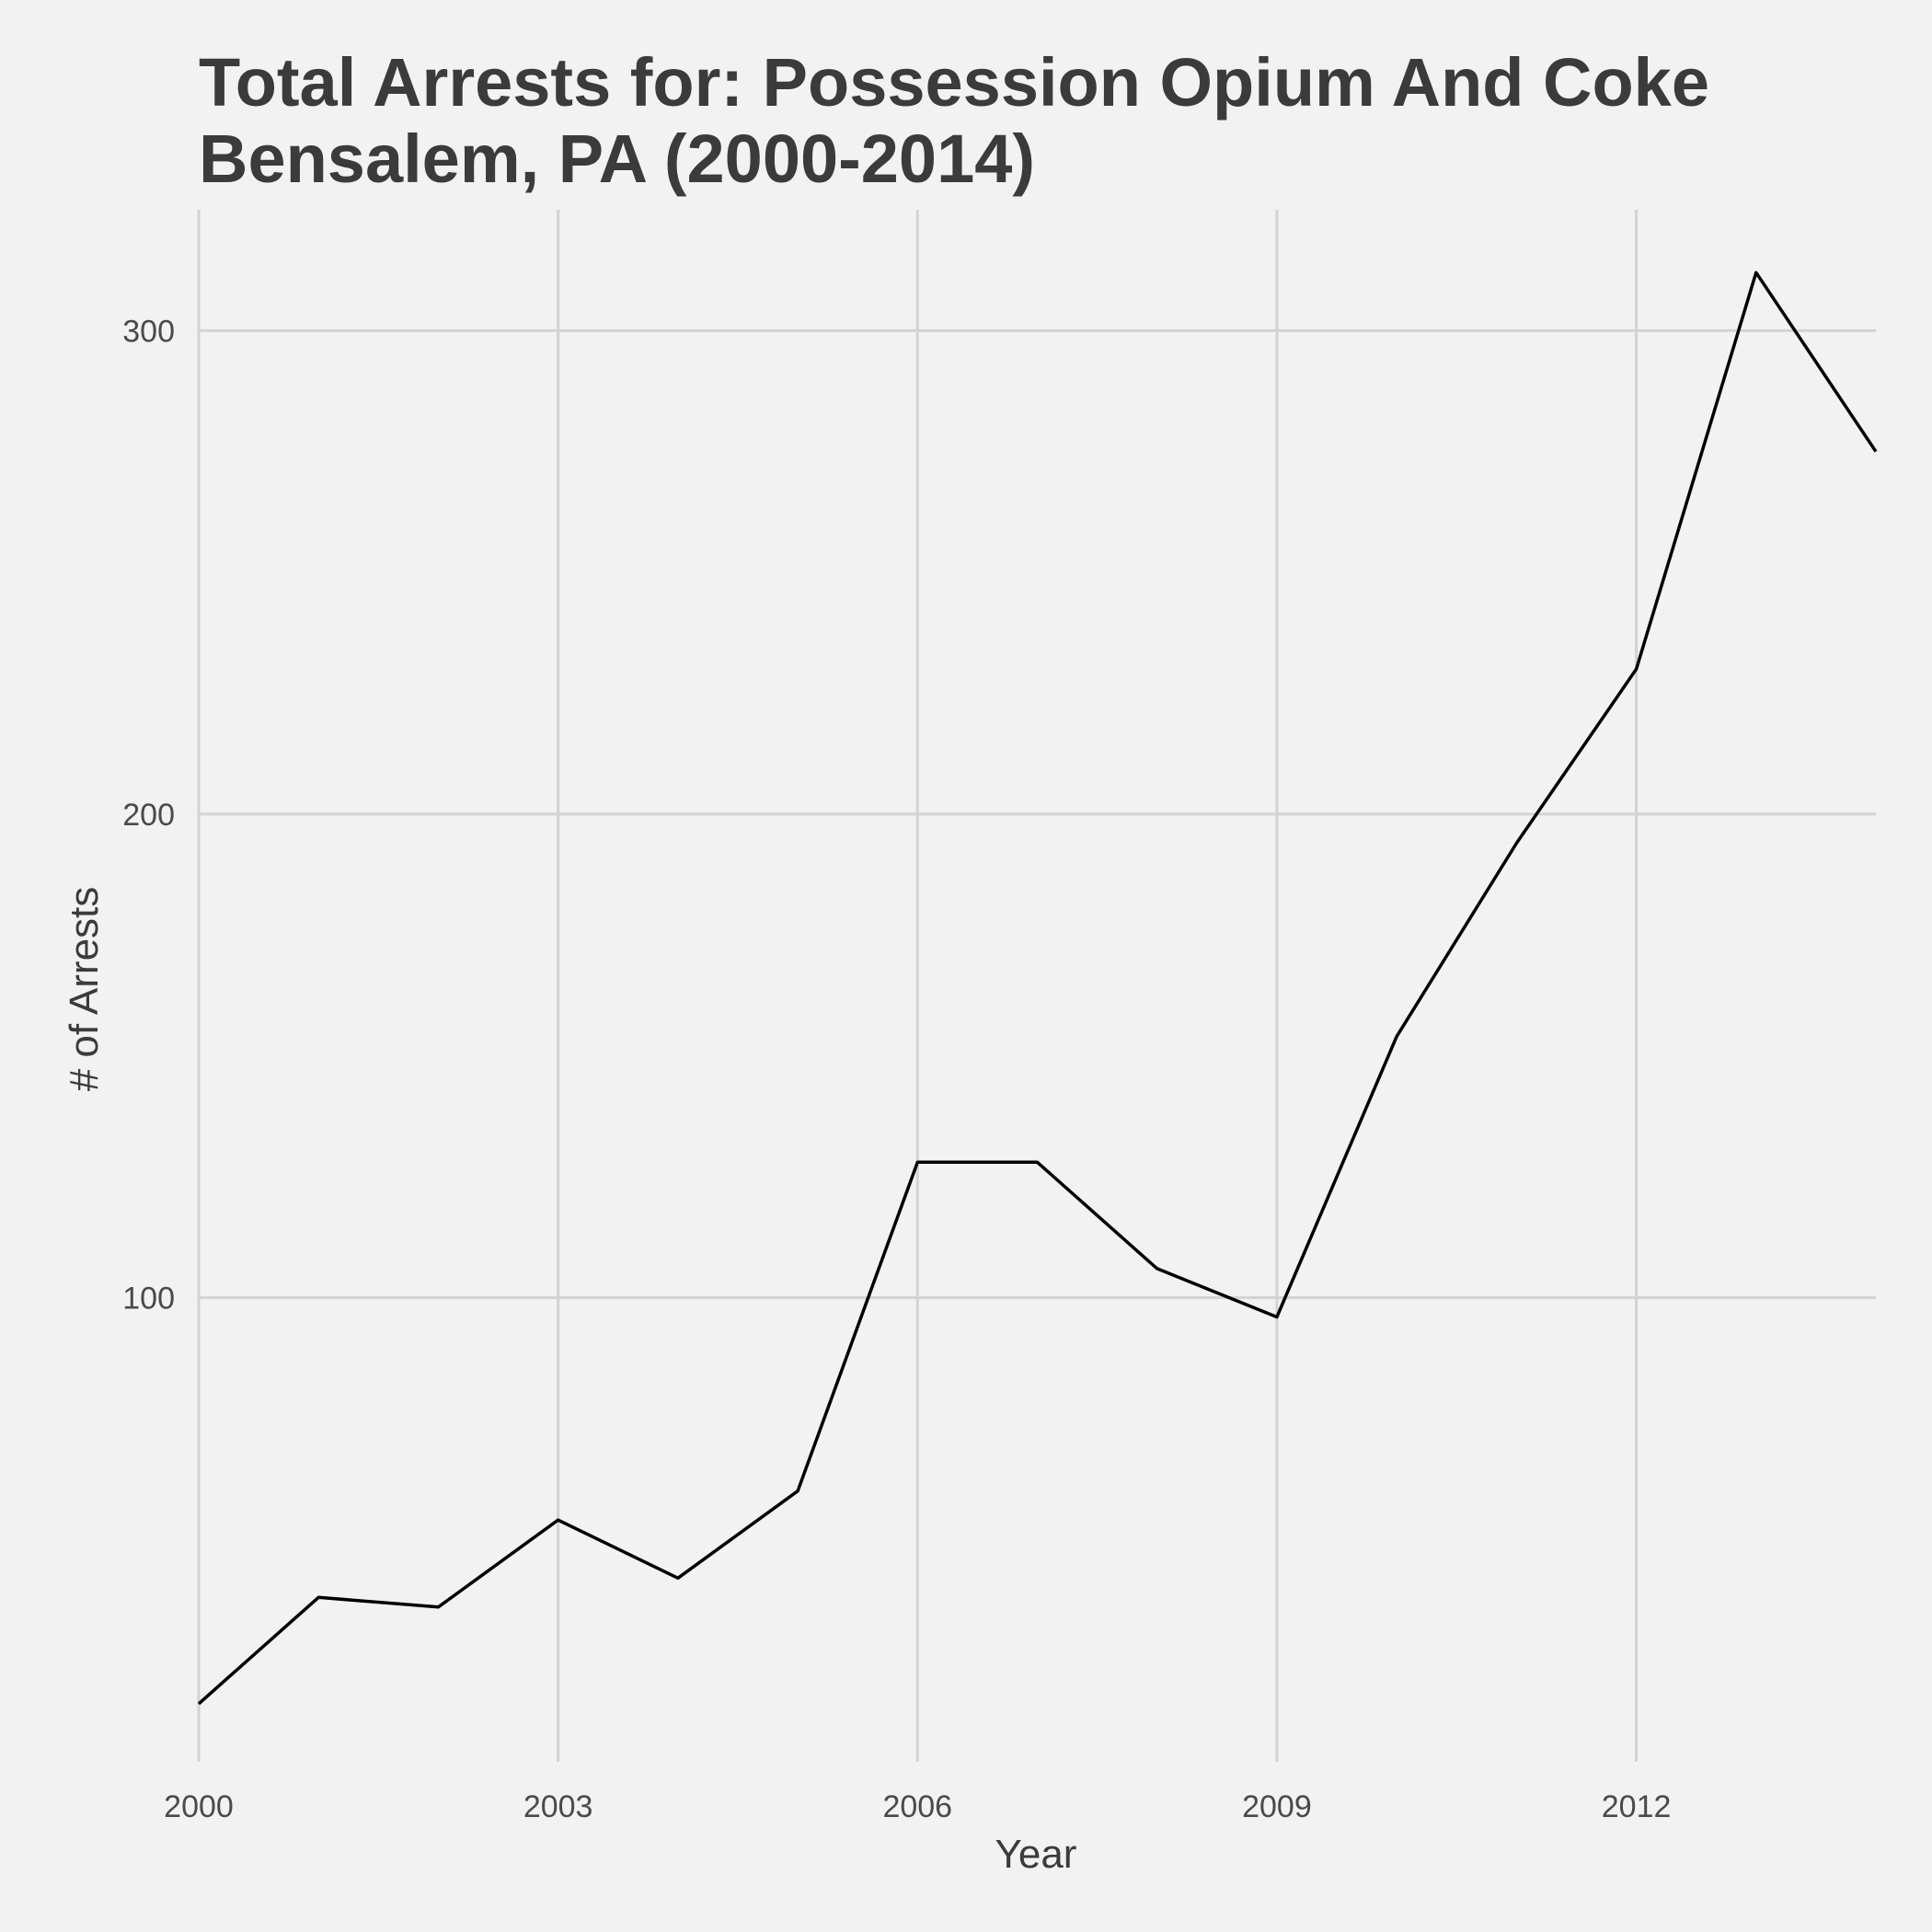 The width and height of the screenshot is (1932, 1932). I want to click on y-tick-labels: 100 200 300, so click(148, 815).